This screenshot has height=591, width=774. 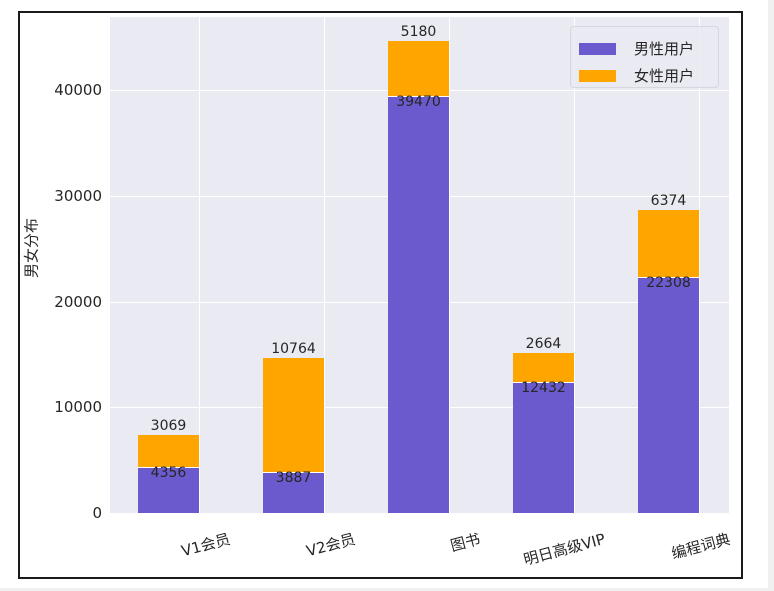 I want to click on female-value-label: 2664, so click(x=543, y=344).